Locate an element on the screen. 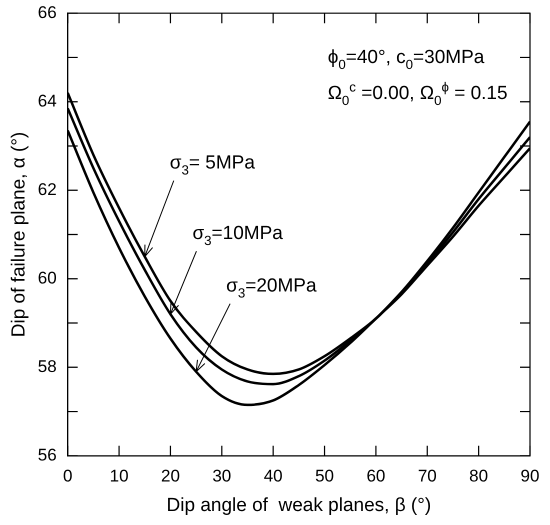 The image size is (550, 525). y-tick-label: 66 is located at coordinates (47, 12).